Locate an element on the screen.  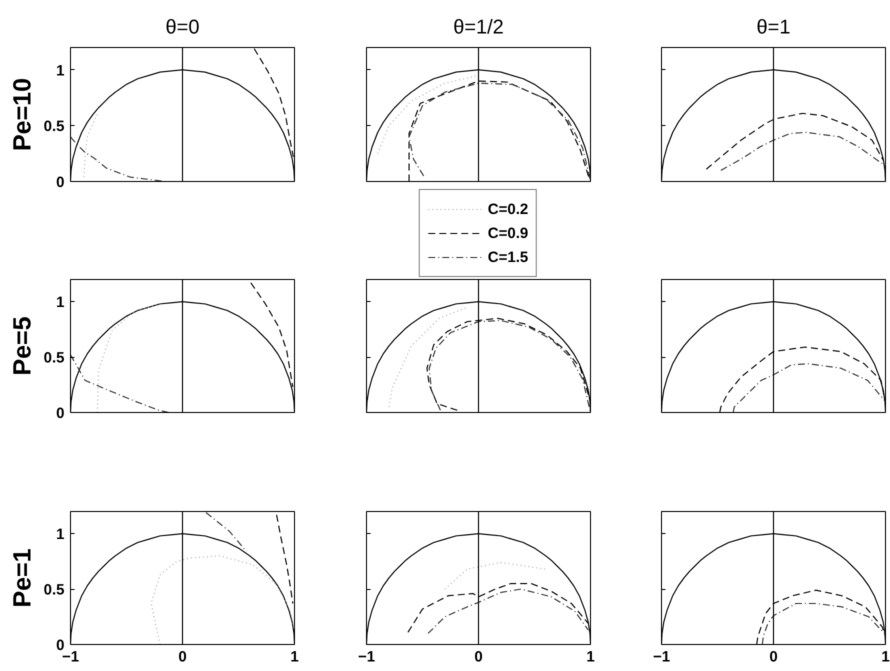
chart-title: θ=1/2 is located at coordinates (478, 27).